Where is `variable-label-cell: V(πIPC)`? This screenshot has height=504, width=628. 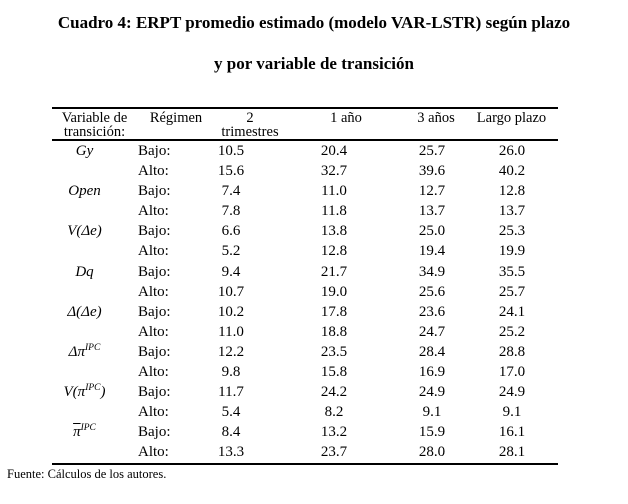 variable-label-cell: V(πIPC) is located at coordinates (84, 392).